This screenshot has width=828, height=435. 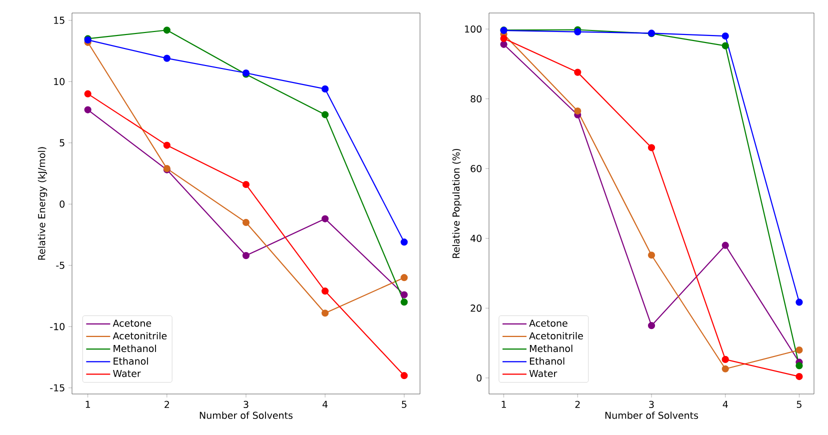 I want to click on y-axis-title: Relative Energy (kJ/mol), so click(x=43, y=203).